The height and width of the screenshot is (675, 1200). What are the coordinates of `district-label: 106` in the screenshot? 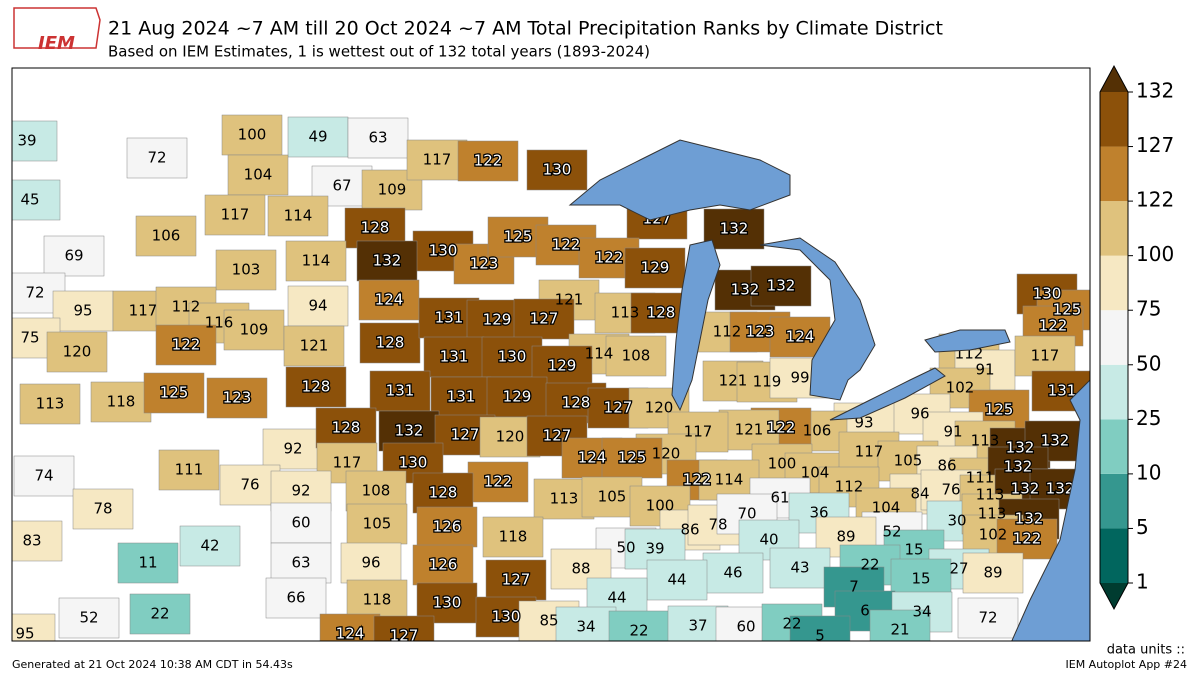 It's located at (166, 236).